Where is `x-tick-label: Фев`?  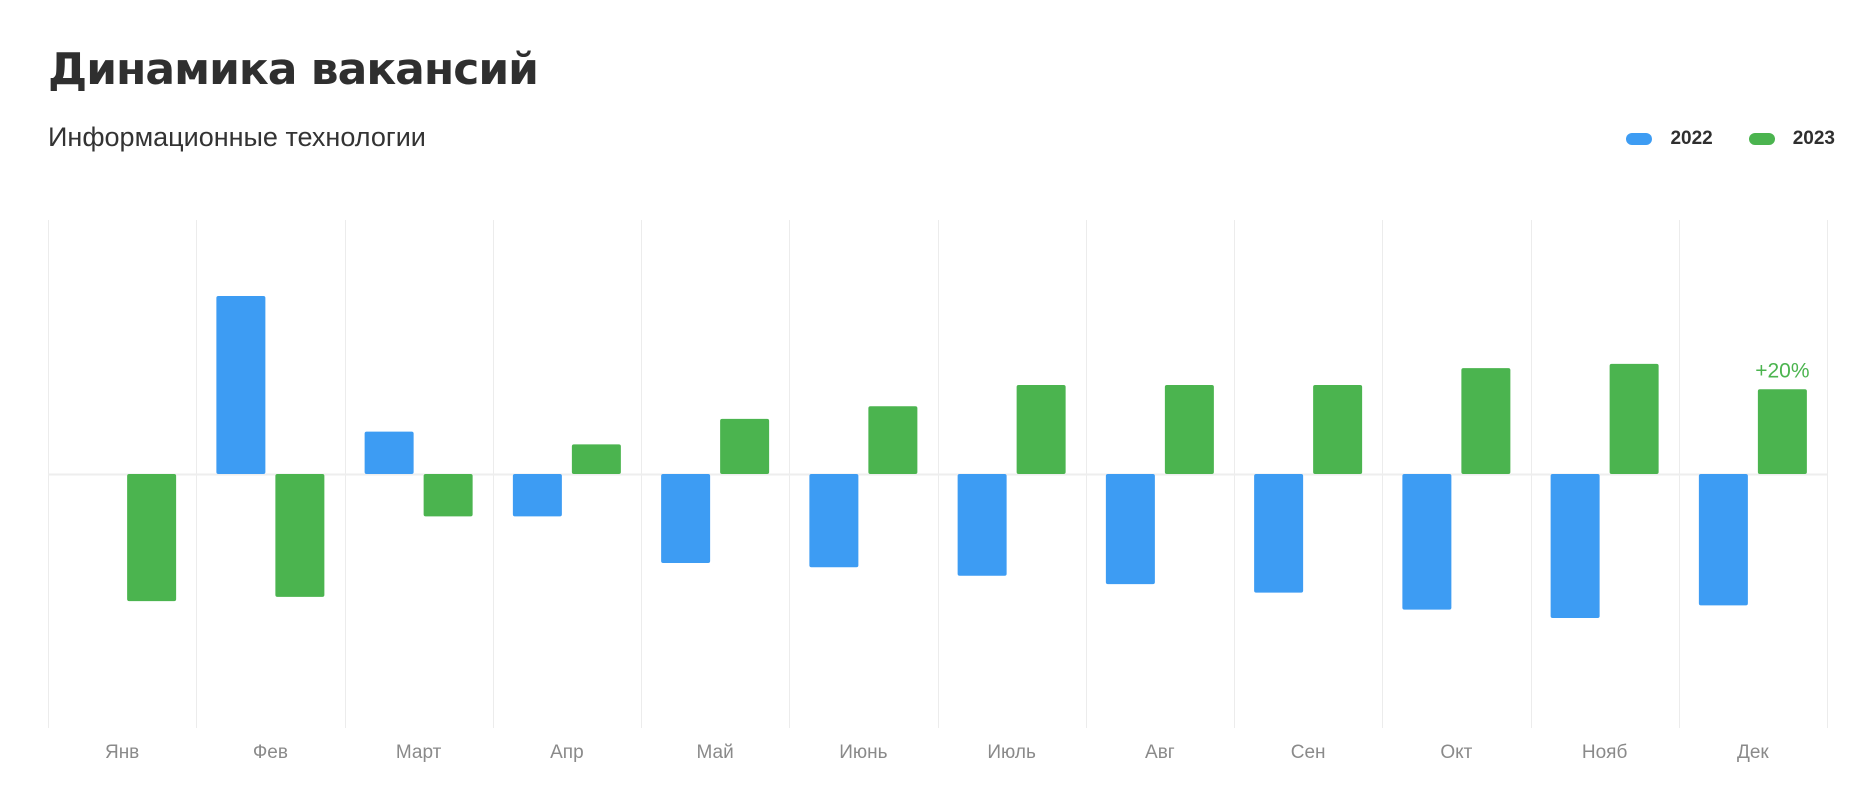
x-tick-label: Фев is located at coordinates (270, 752).